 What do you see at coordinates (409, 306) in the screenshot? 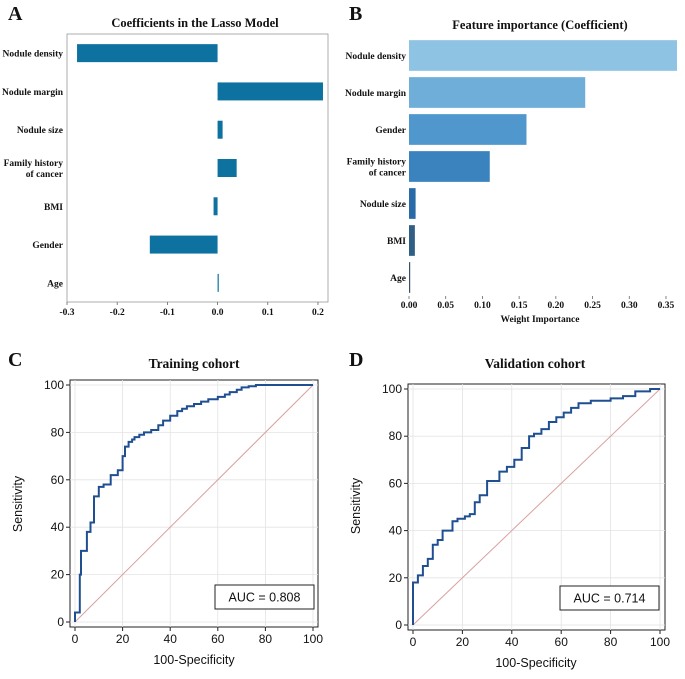
I see `panel-b-xtick-label: 0.00` at bounding box center [409, 306].